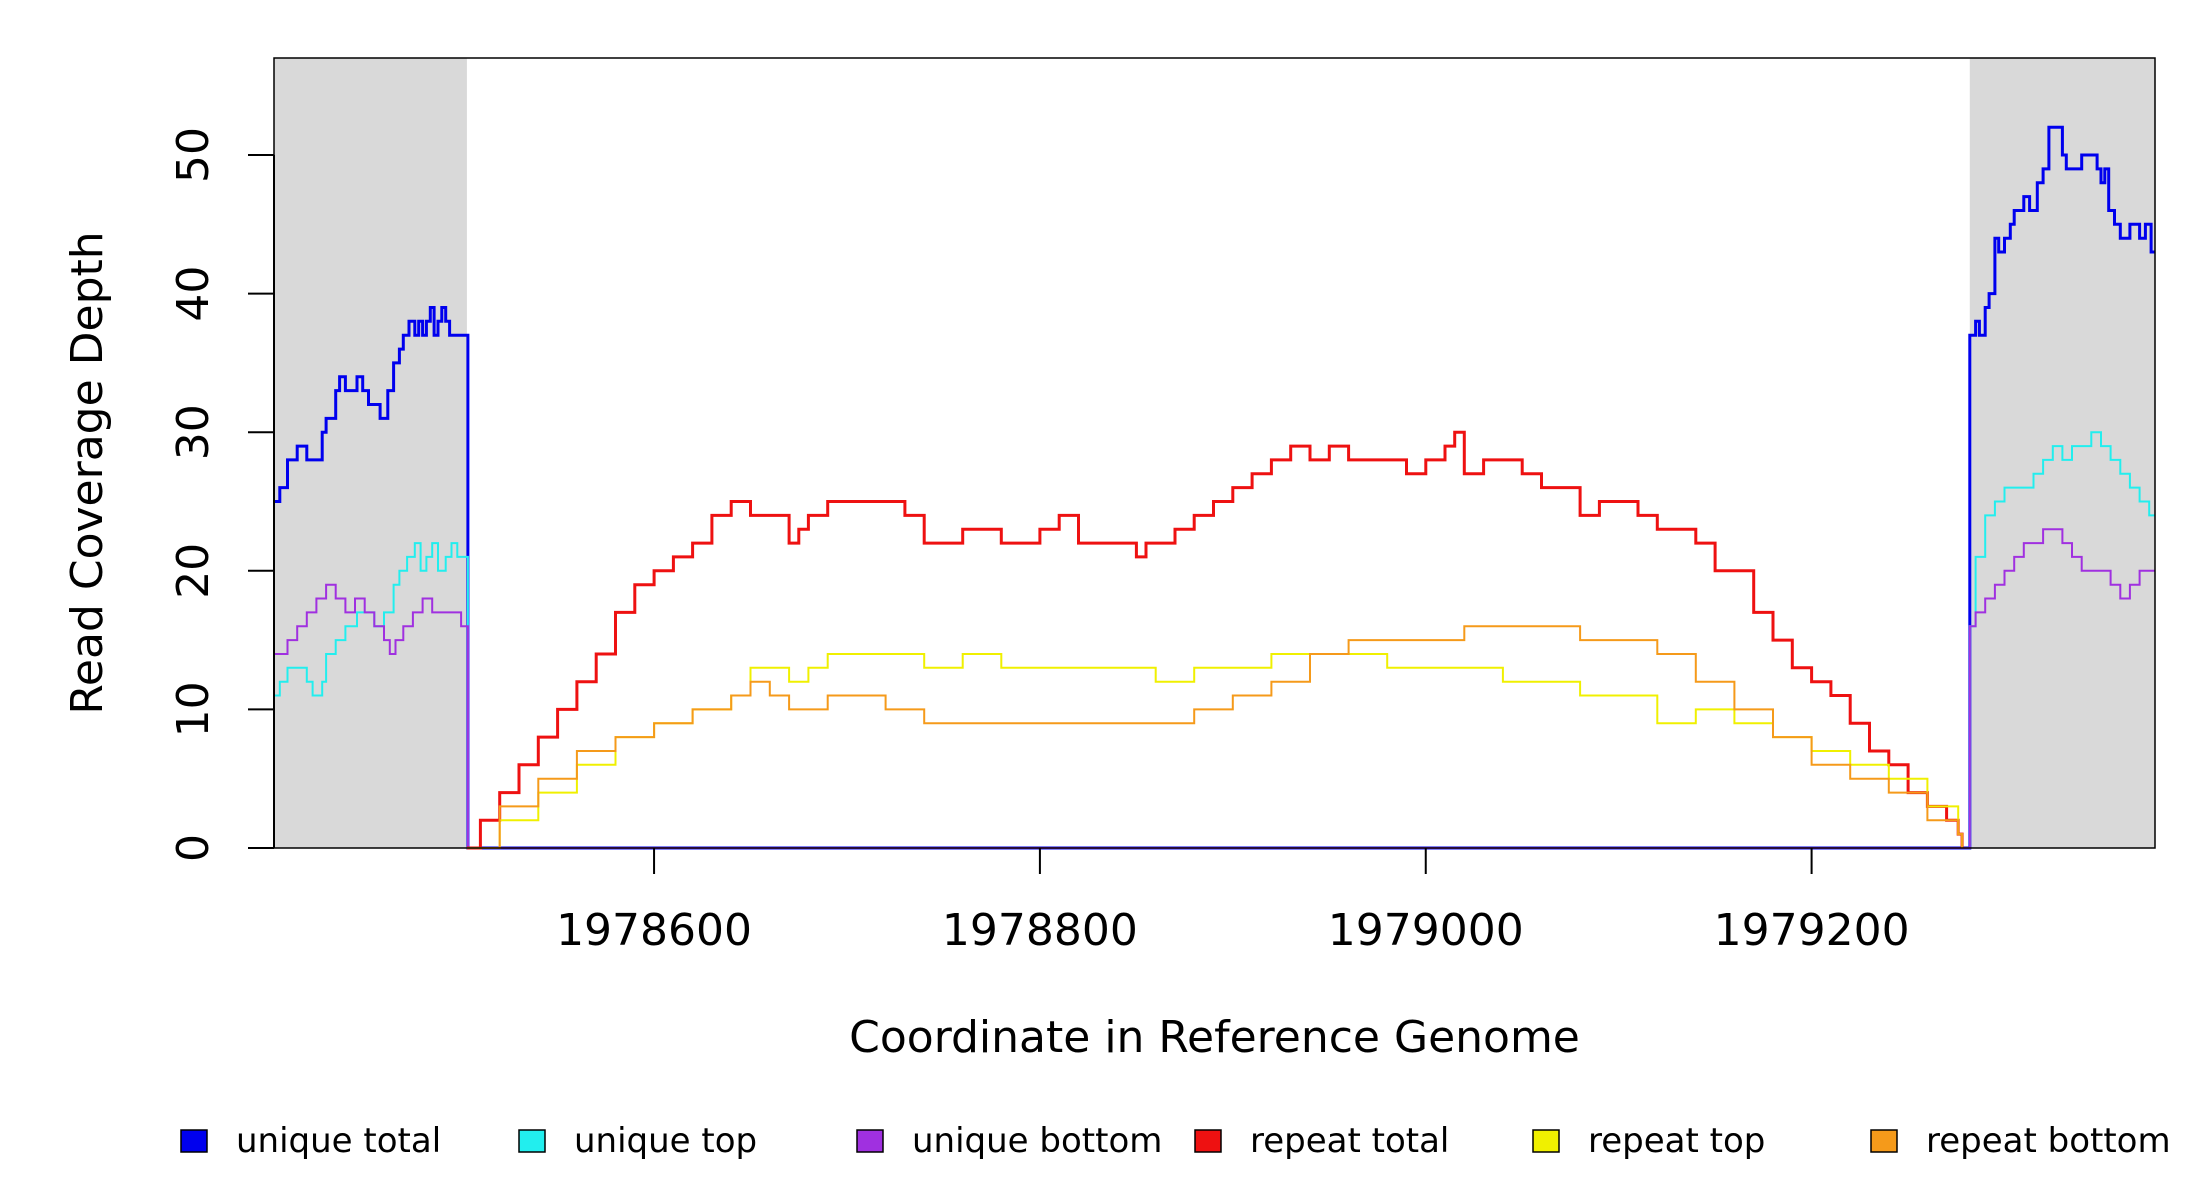  I want to click on x-tick-label: 1978600, so click(654, 930).